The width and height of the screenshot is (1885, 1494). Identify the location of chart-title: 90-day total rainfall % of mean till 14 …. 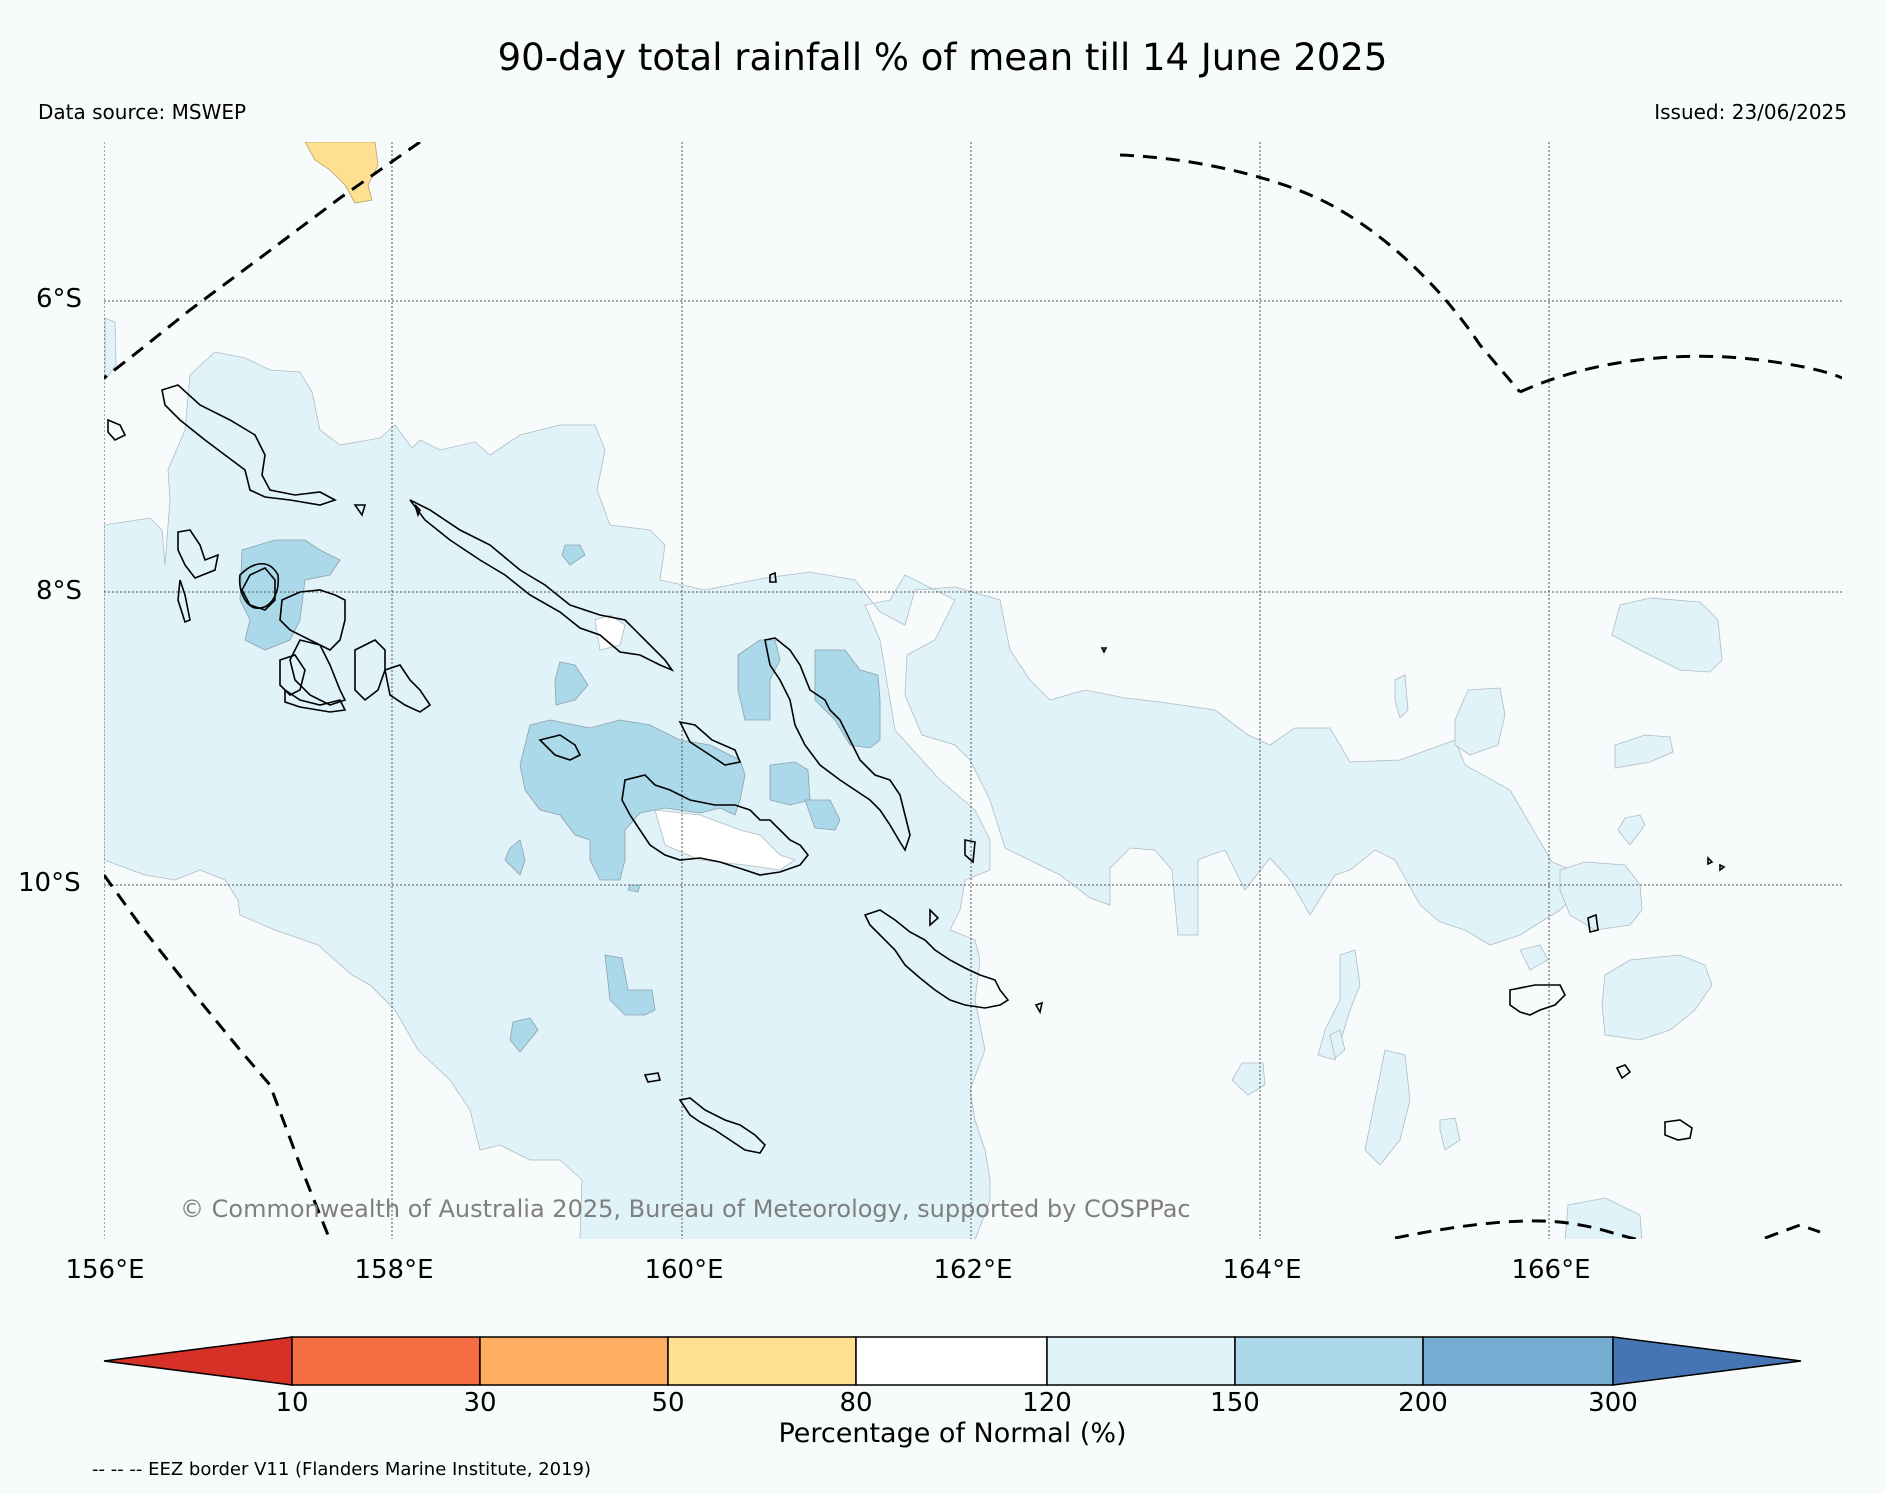
(942, 57).